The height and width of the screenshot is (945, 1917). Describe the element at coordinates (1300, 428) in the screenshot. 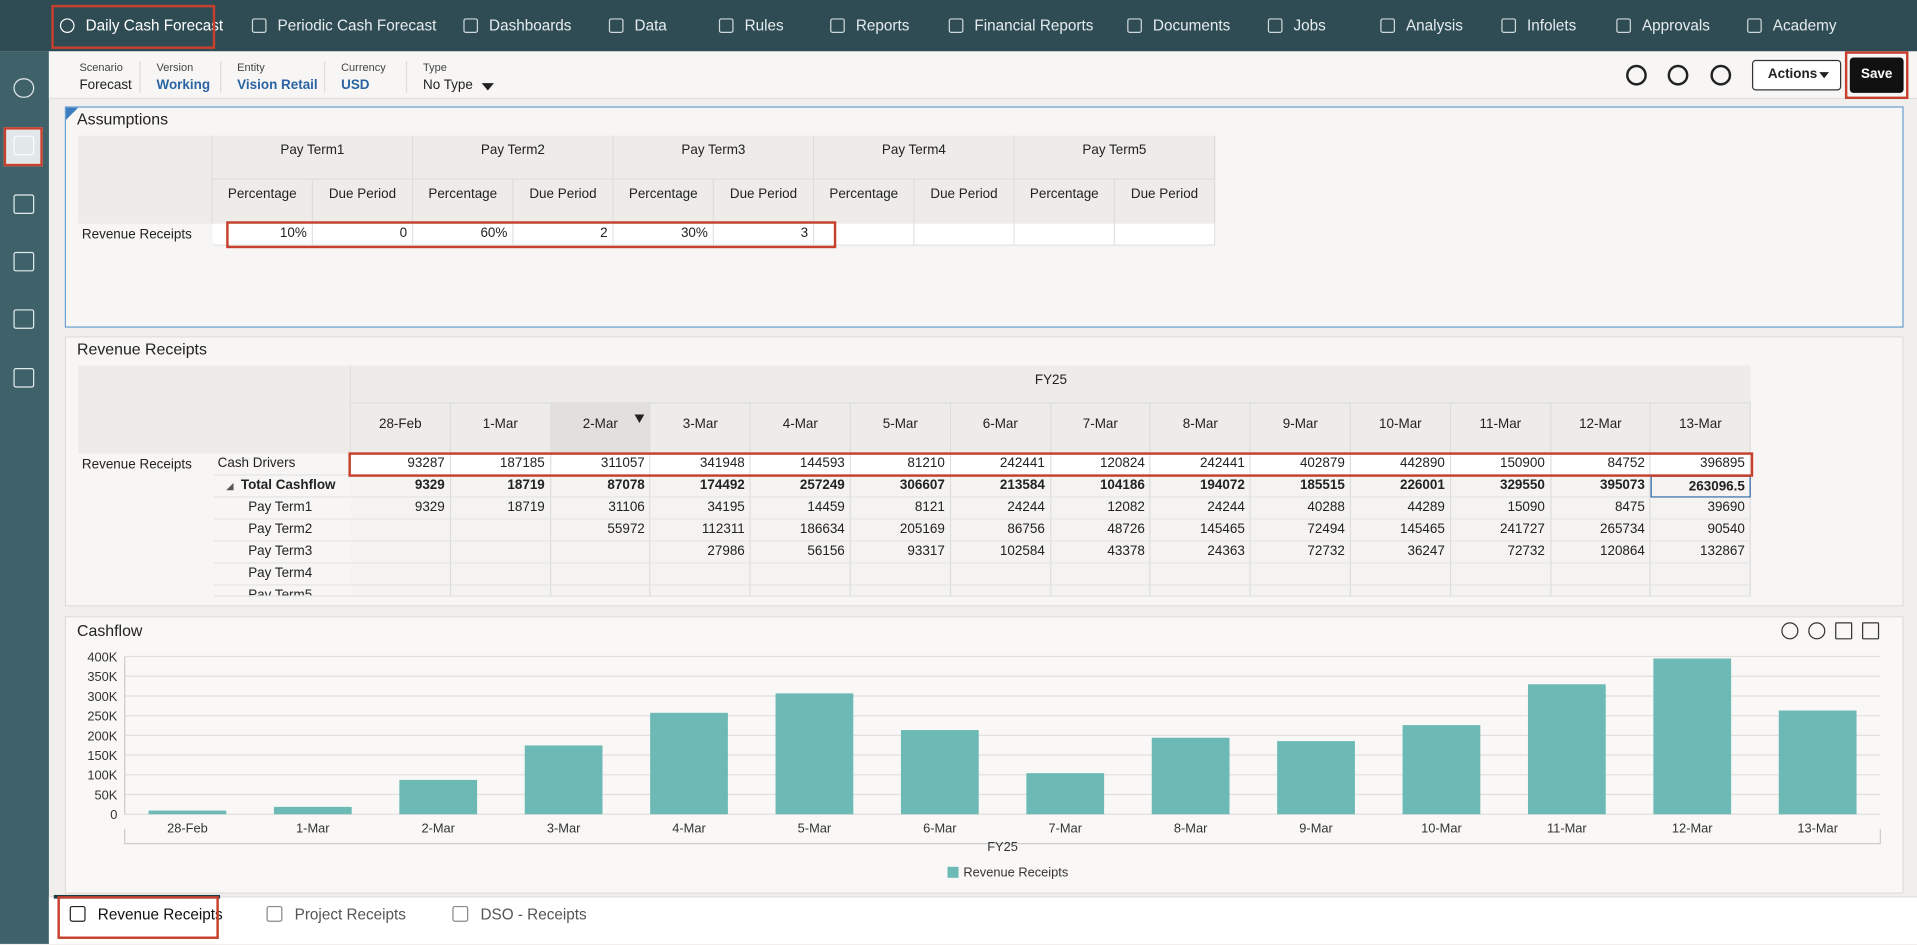

I see `date-header: 9-Mar` at that location.